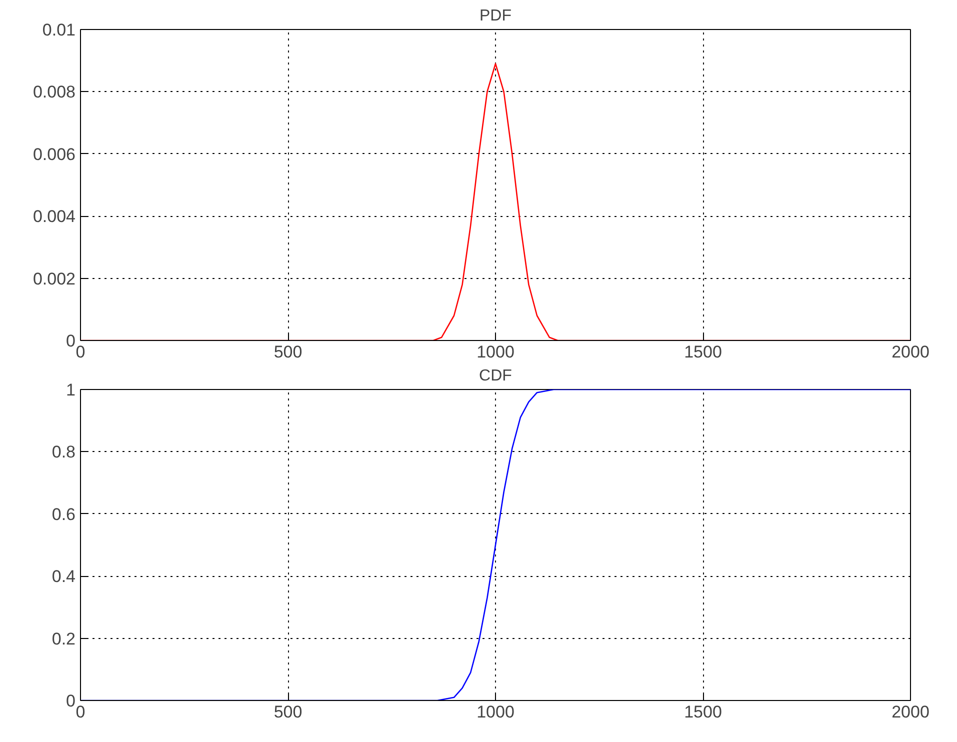 Image resolution: width=957 pixels, height=742 pixels. What do you see at coordinates (496, 16) in the screenshot?
I see `chart-title: PDF` at bounding box center [496, 16].